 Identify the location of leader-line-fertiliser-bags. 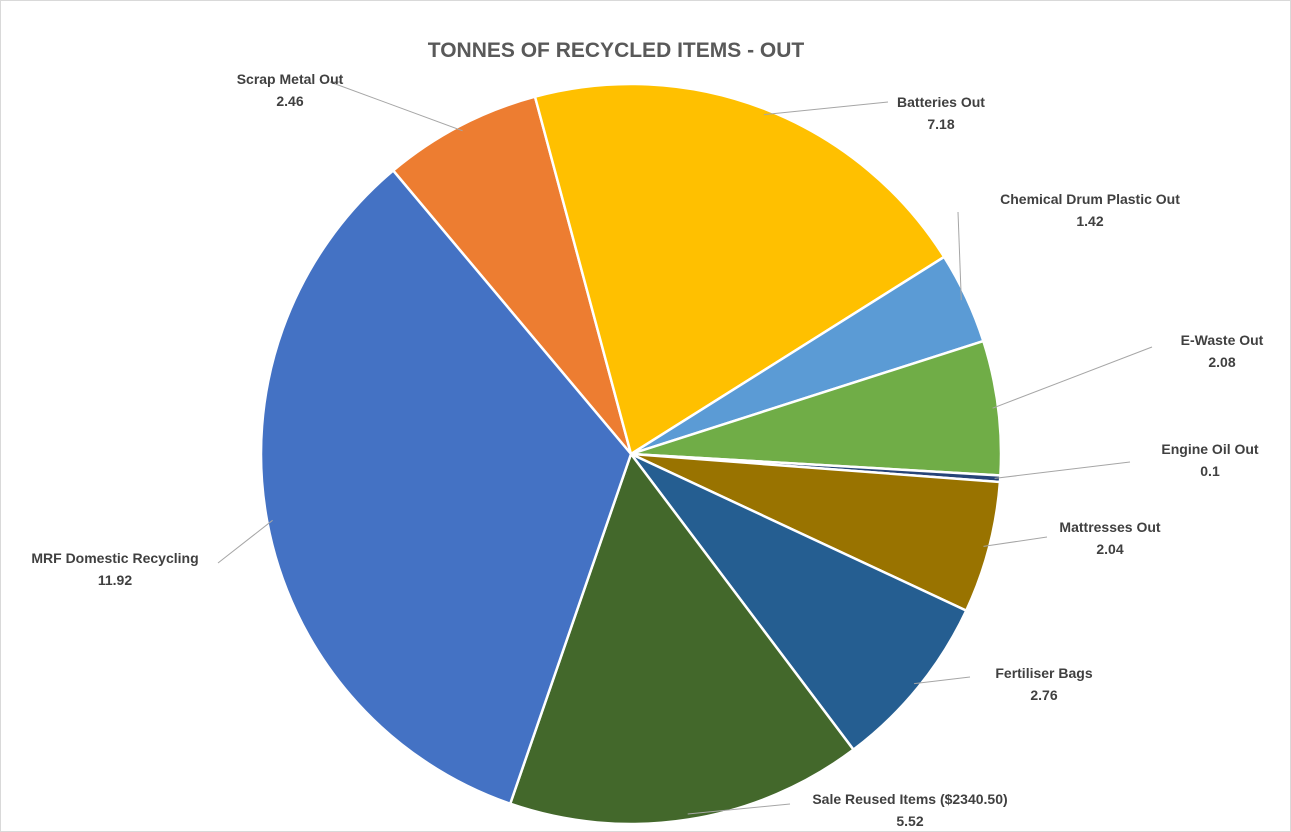
(942, 680).